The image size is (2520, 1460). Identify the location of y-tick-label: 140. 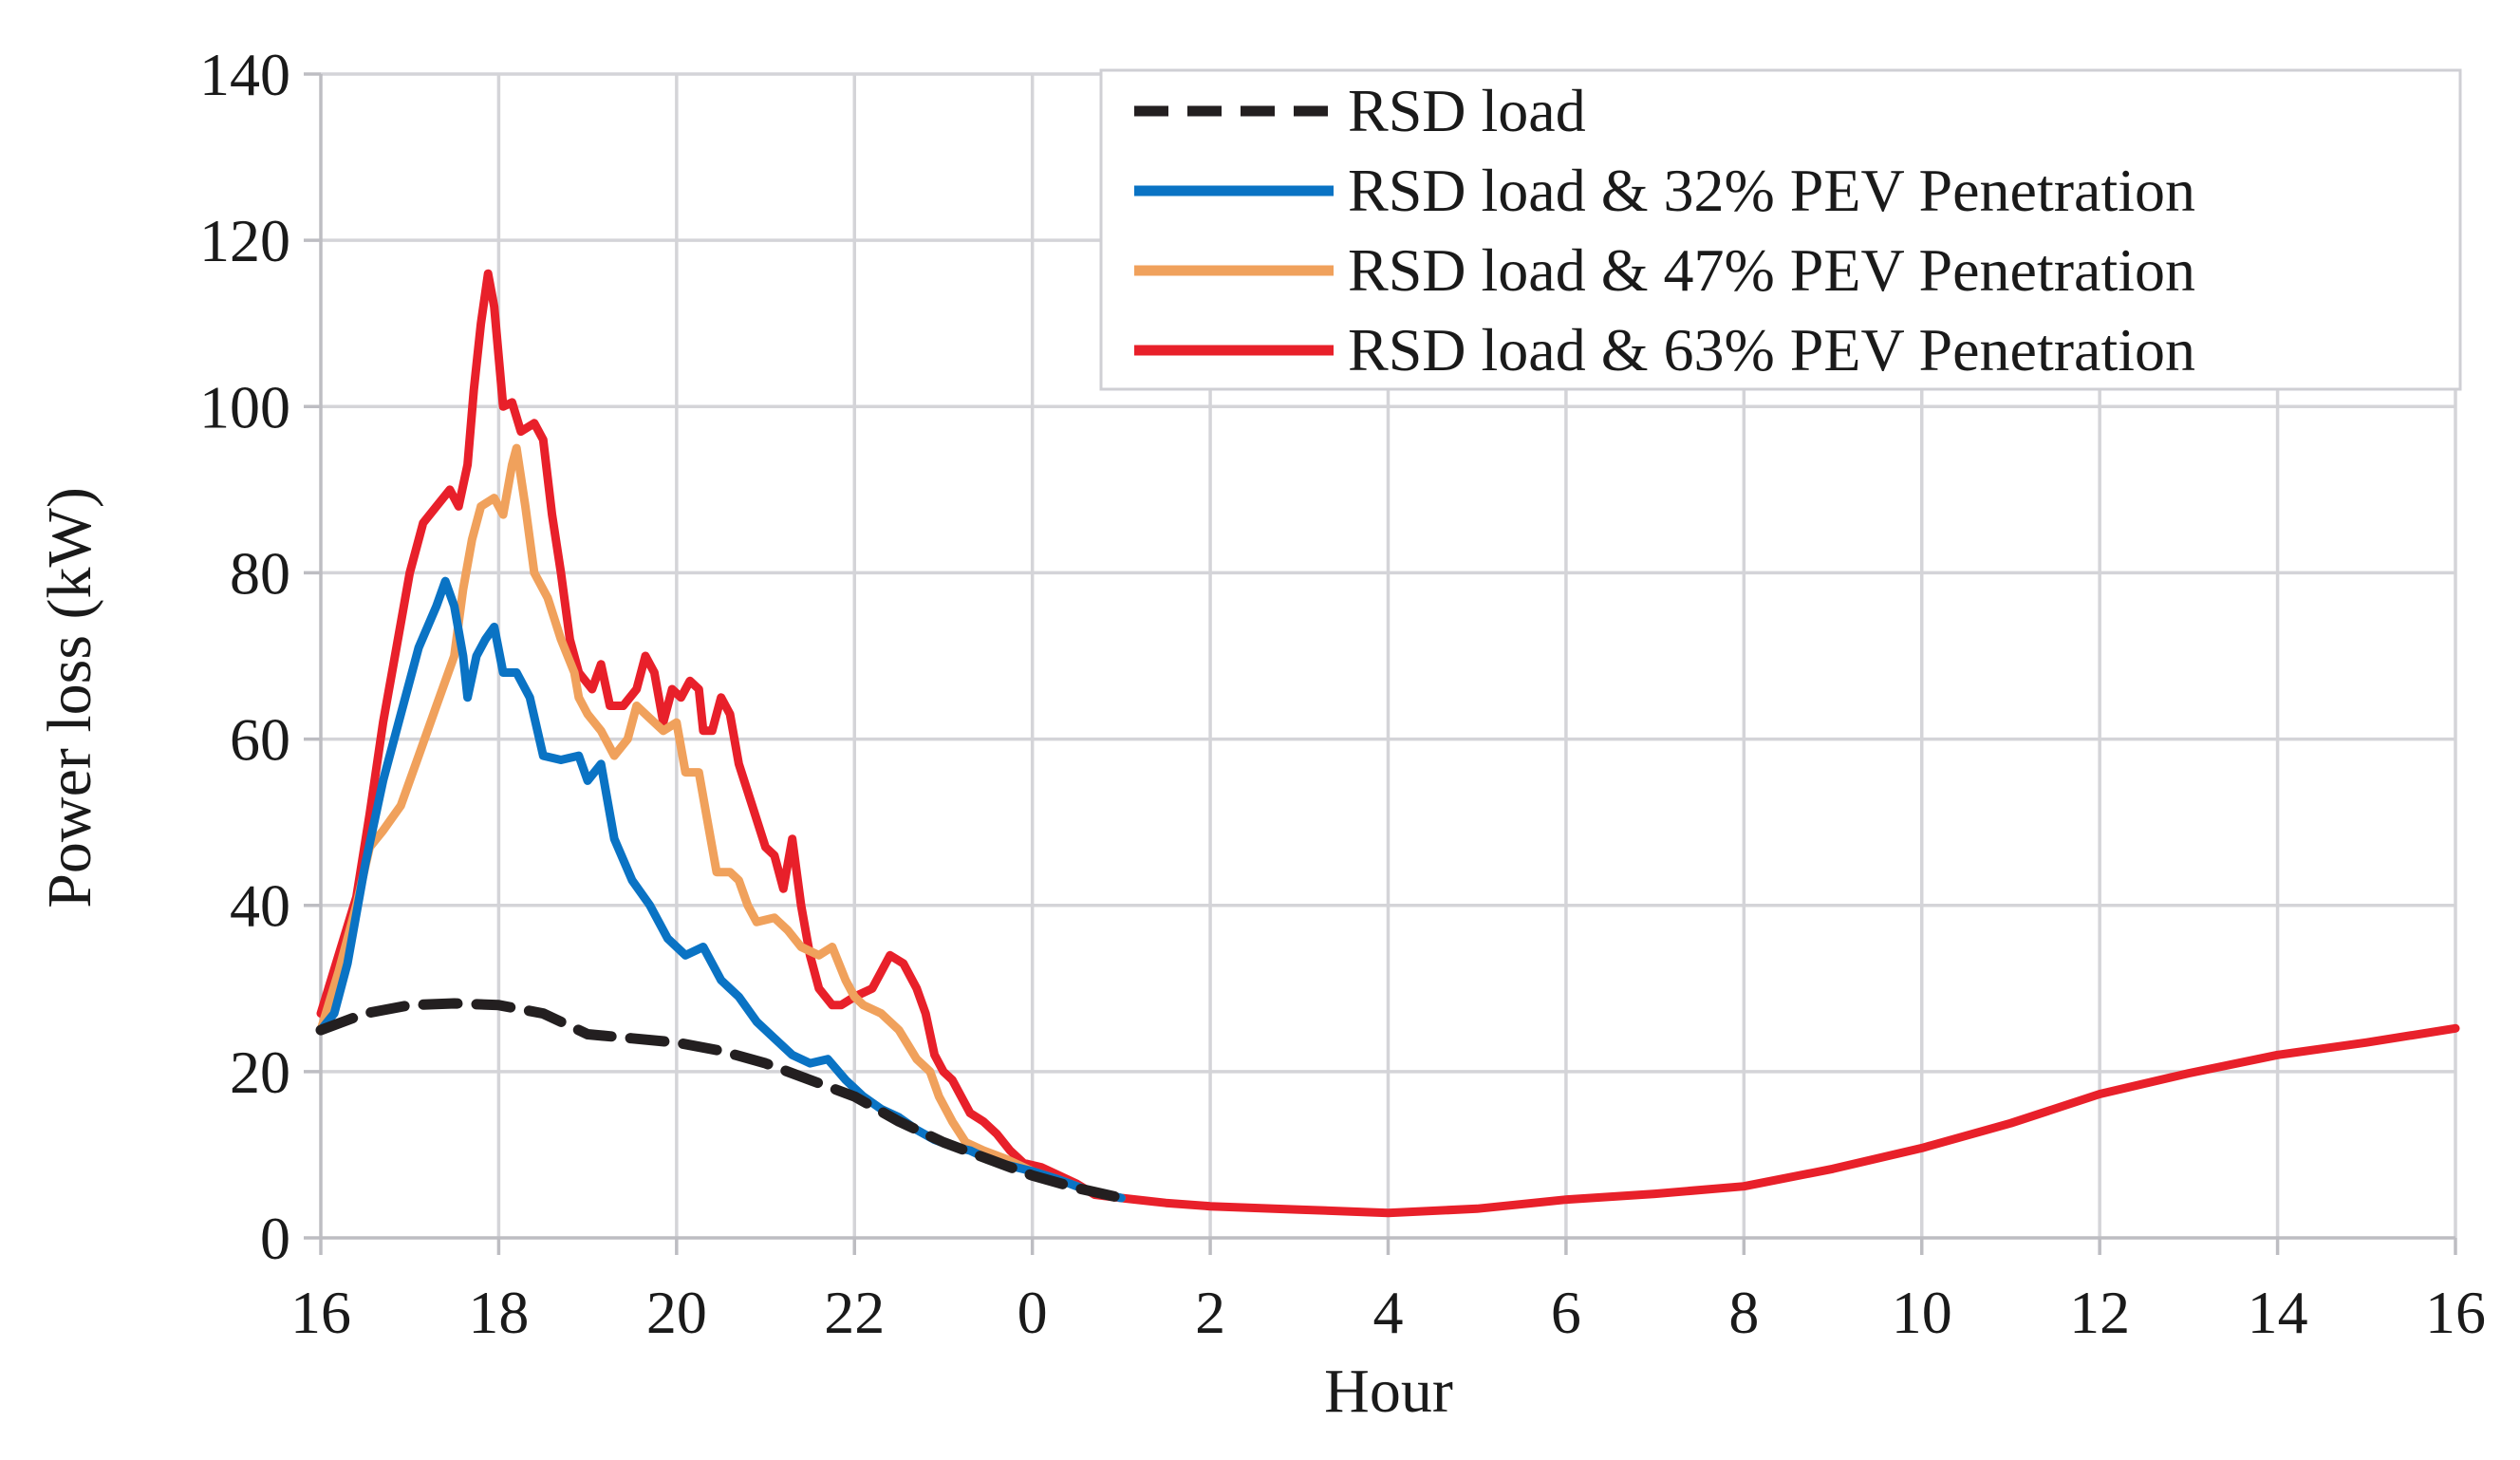
(244, 74).